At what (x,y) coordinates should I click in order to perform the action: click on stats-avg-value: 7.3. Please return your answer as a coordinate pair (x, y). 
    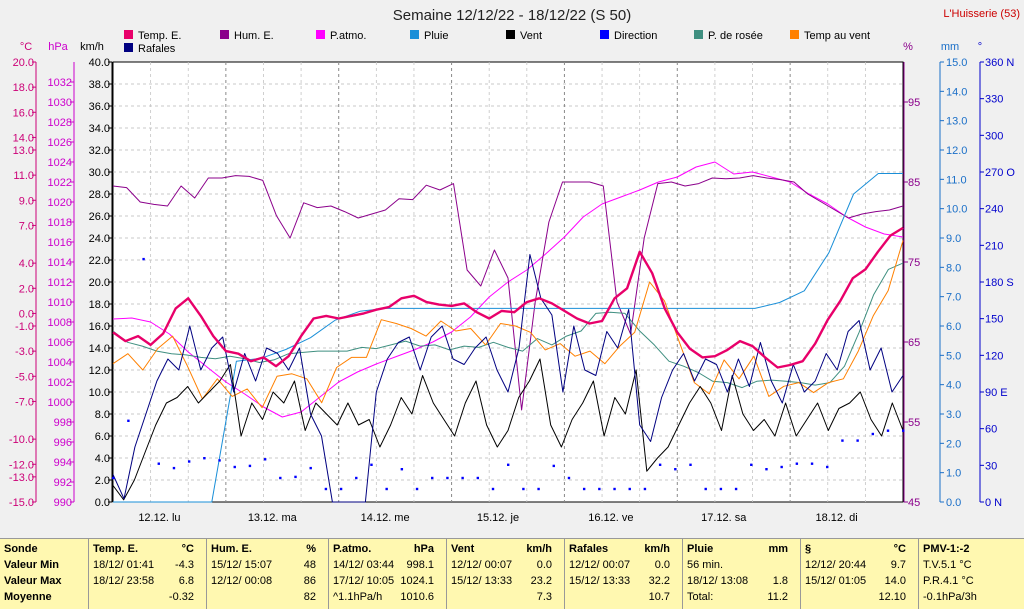
    Looking at the image, I should click on (544, 597).